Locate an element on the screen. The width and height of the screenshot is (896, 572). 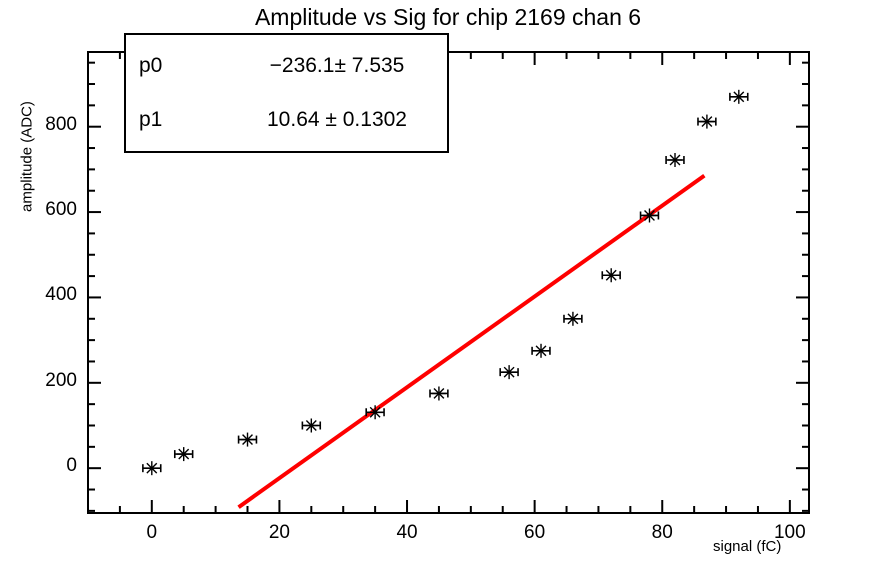
y-tick-label: 0 is located at coordinates (71, 466).